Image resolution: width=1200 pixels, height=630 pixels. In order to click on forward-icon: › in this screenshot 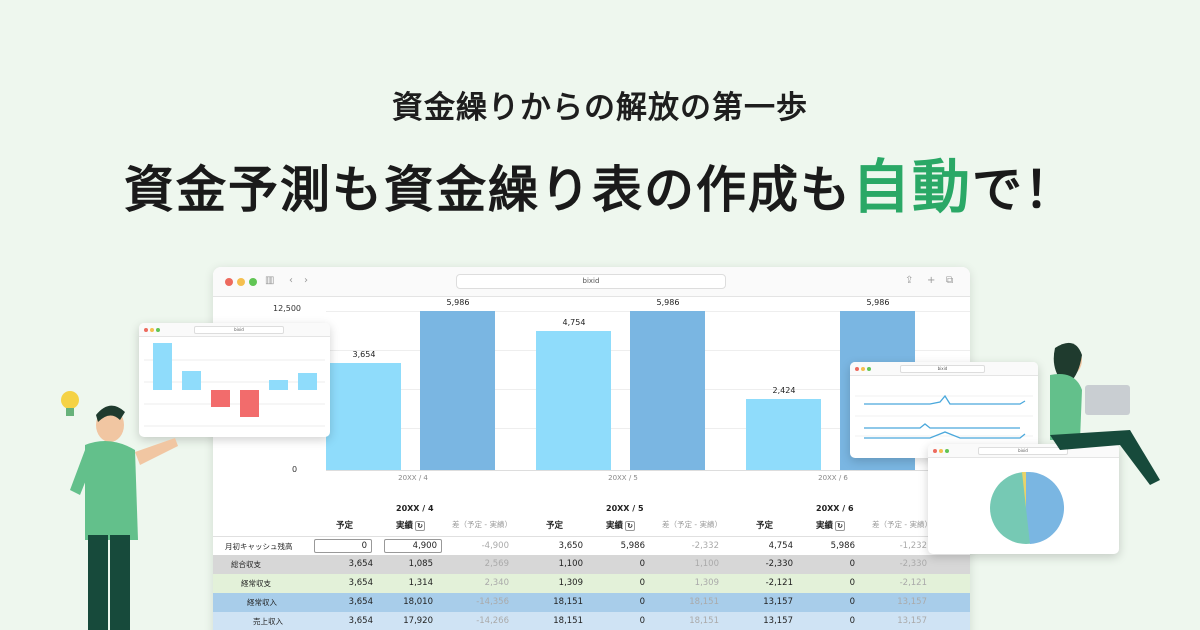, I will do `click(306, 280)`.